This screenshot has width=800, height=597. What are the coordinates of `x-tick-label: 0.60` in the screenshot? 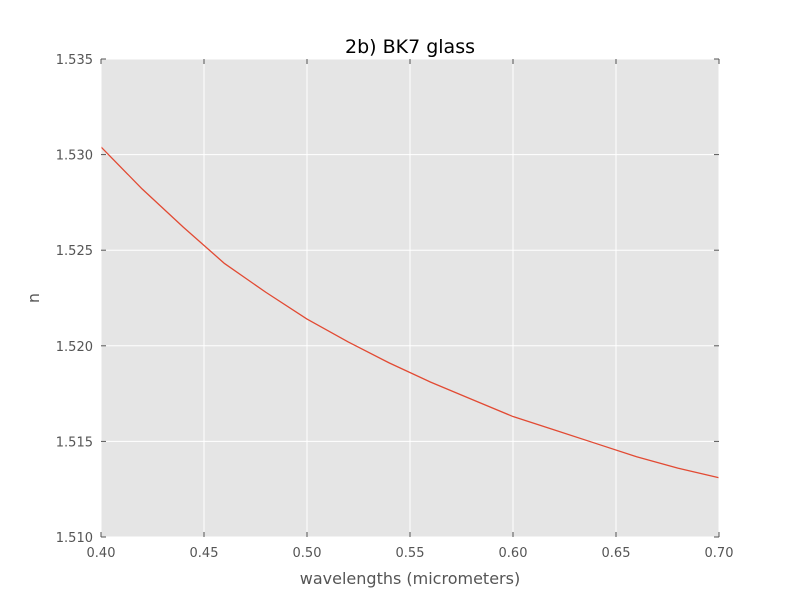 It's located at (513, 553).